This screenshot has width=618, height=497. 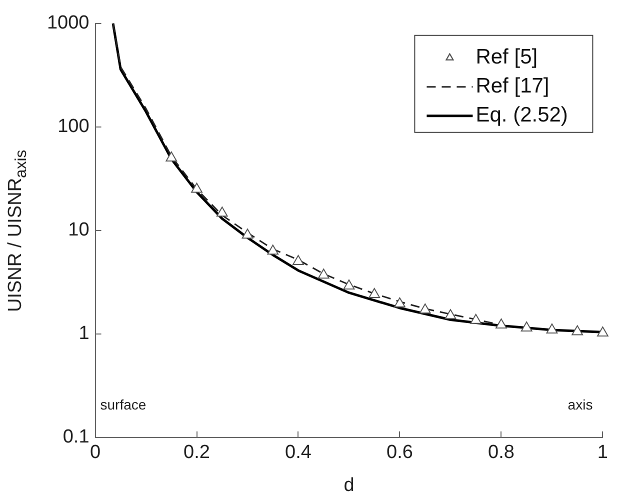 What do you see at coordinates (349, 485) in the screenshot?
I see `x-axis-title: d` at bounding box center [349, 485].